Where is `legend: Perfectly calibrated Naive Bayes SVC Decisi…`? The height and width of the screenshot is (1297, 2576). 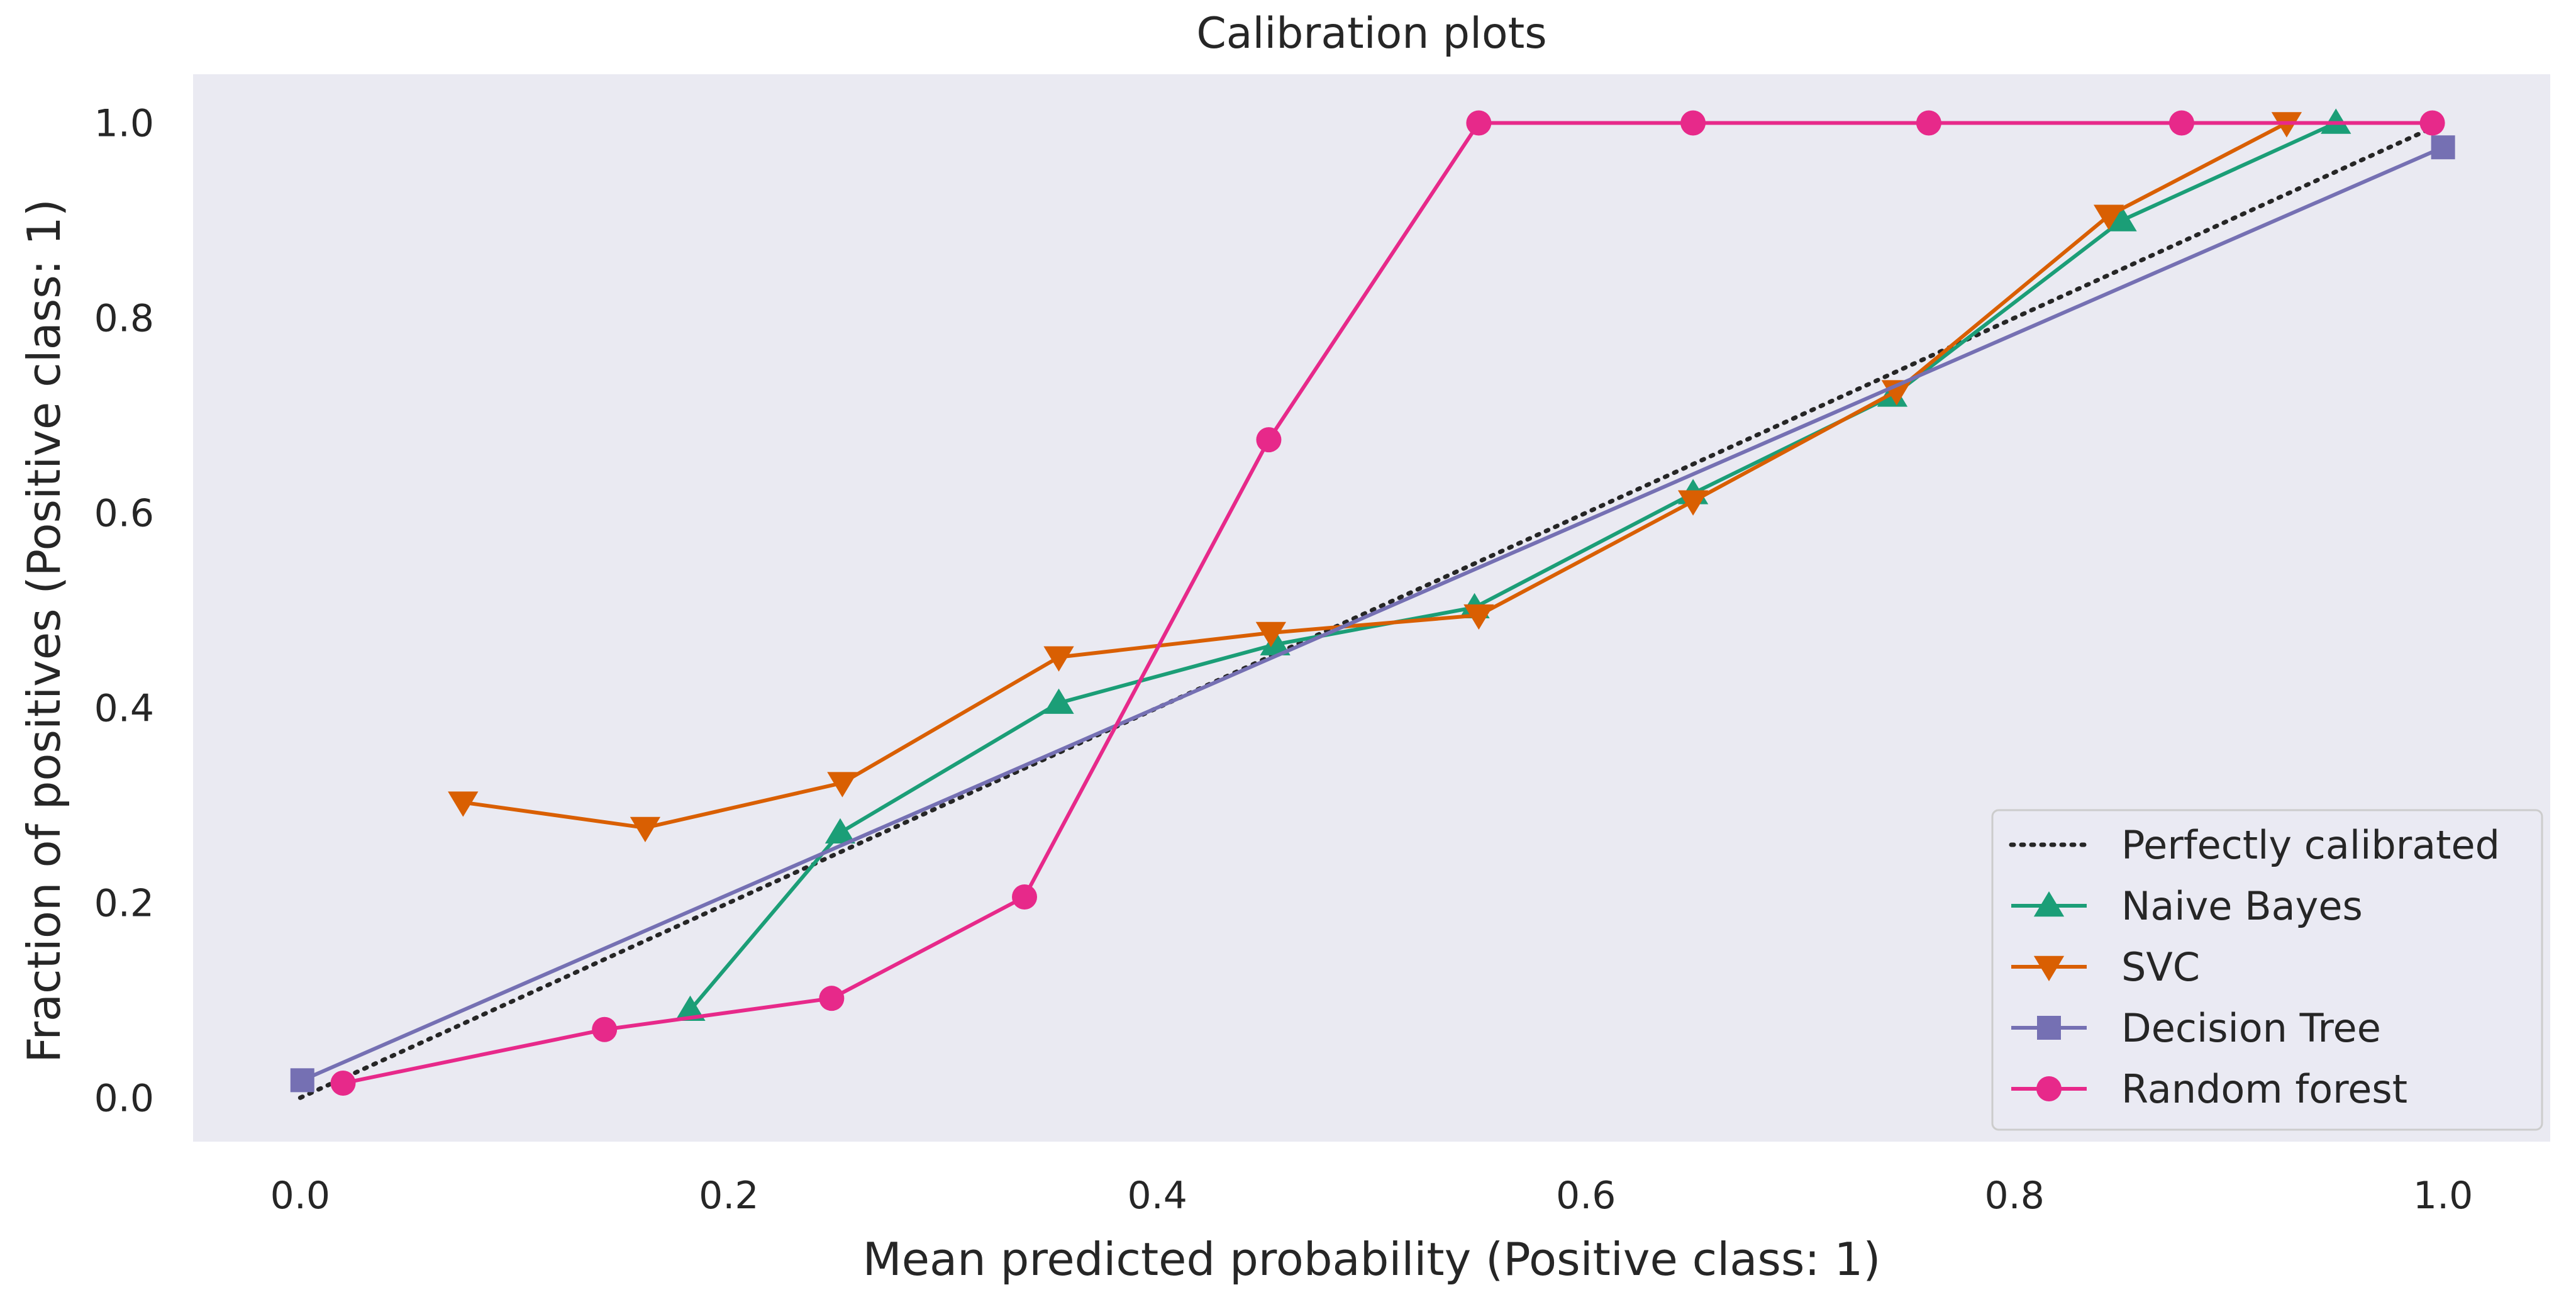
legend: Perfectly calibrated Naive Bayes SVC Decisi… is located at coordinates (2267, 970).